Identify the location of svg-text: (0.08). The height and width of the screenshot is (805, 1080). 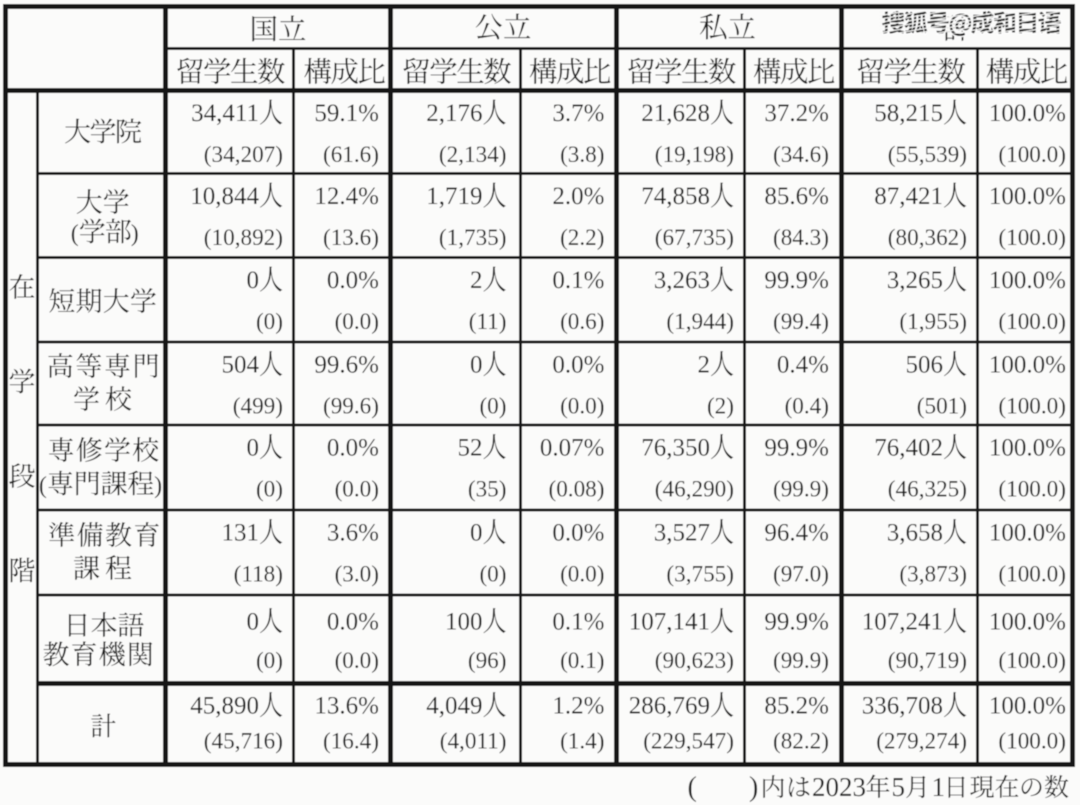
(576, 490).